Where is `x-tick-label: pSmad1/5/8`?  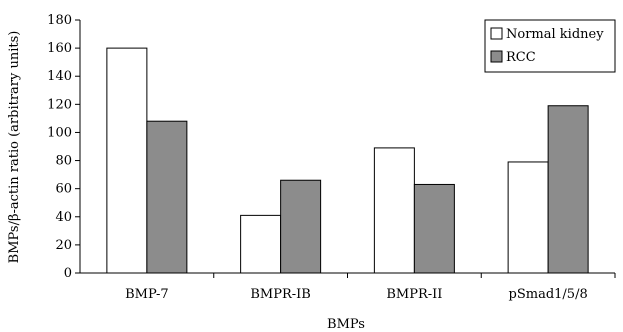 x-tick-label: pSmad1/5/8 is located at coordinates (548, 294).